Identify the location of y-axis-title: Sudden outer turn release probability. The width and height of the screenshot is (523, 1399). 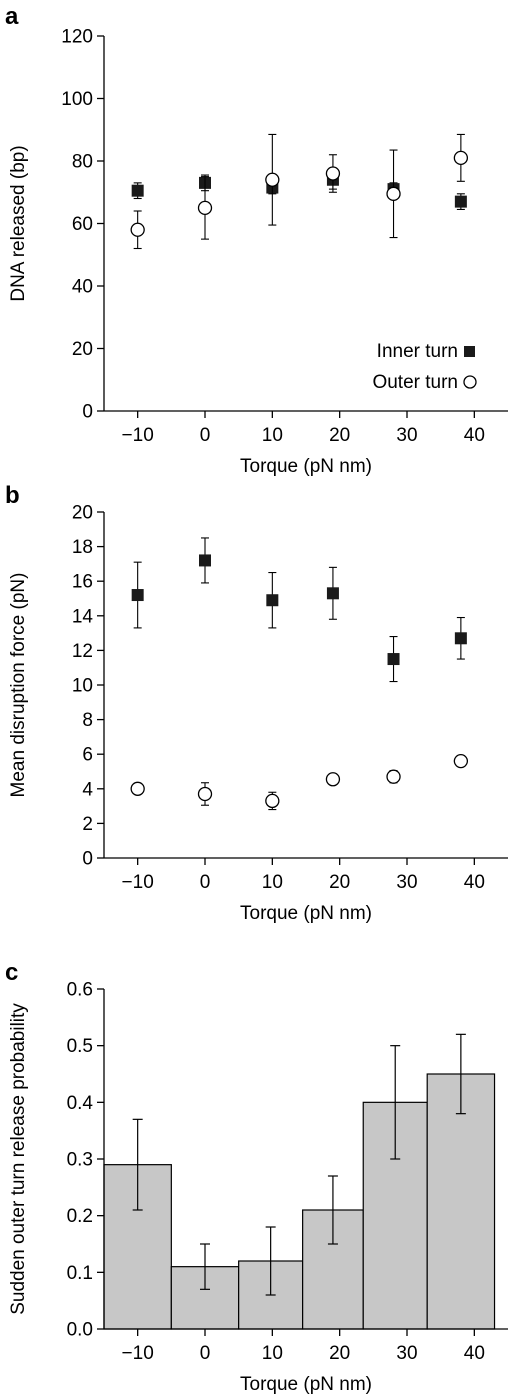
(18, 1159).